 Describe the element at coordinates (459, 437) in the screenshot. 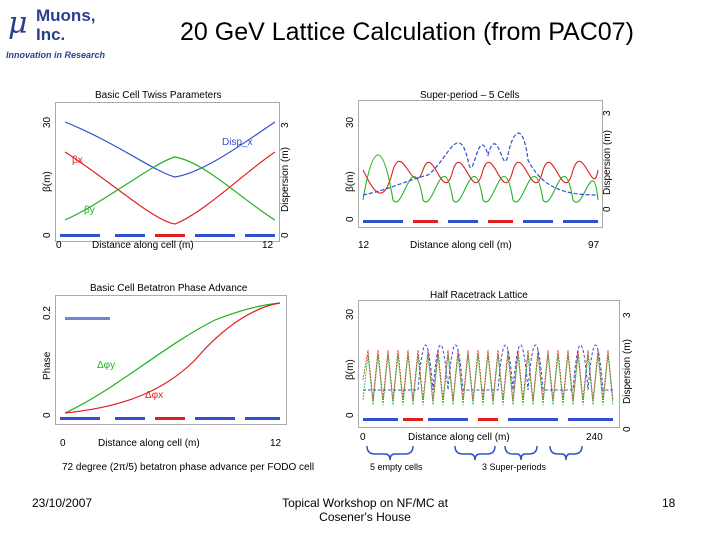

I see `racetrack-xlabel: Distance along cell (m)` at that location.